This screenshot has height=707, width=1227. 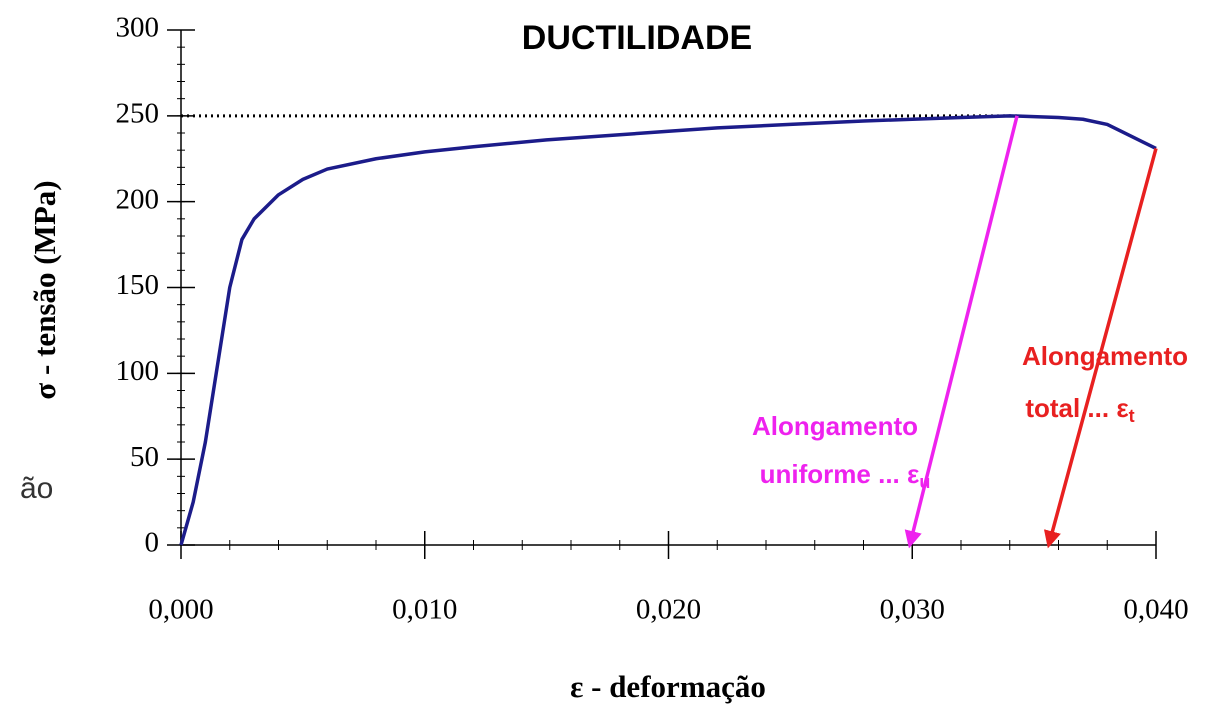 I want to click on annotation-text-main: uniforme ... ε, so click(x=840, y=474).